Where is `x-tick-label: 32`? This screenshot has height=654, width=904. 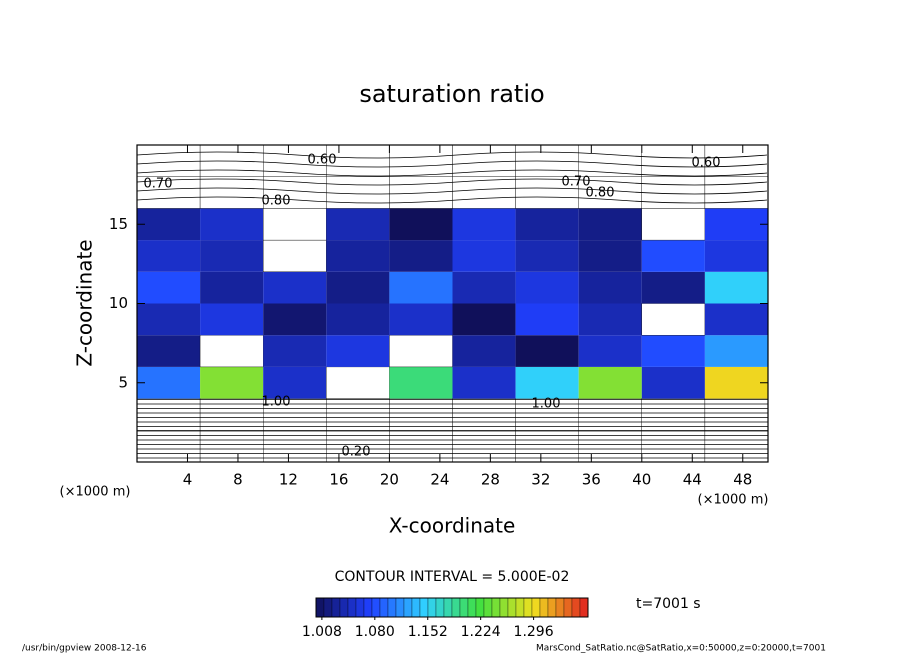 x-tick-label: 32 is located at coordinates (540, 480).